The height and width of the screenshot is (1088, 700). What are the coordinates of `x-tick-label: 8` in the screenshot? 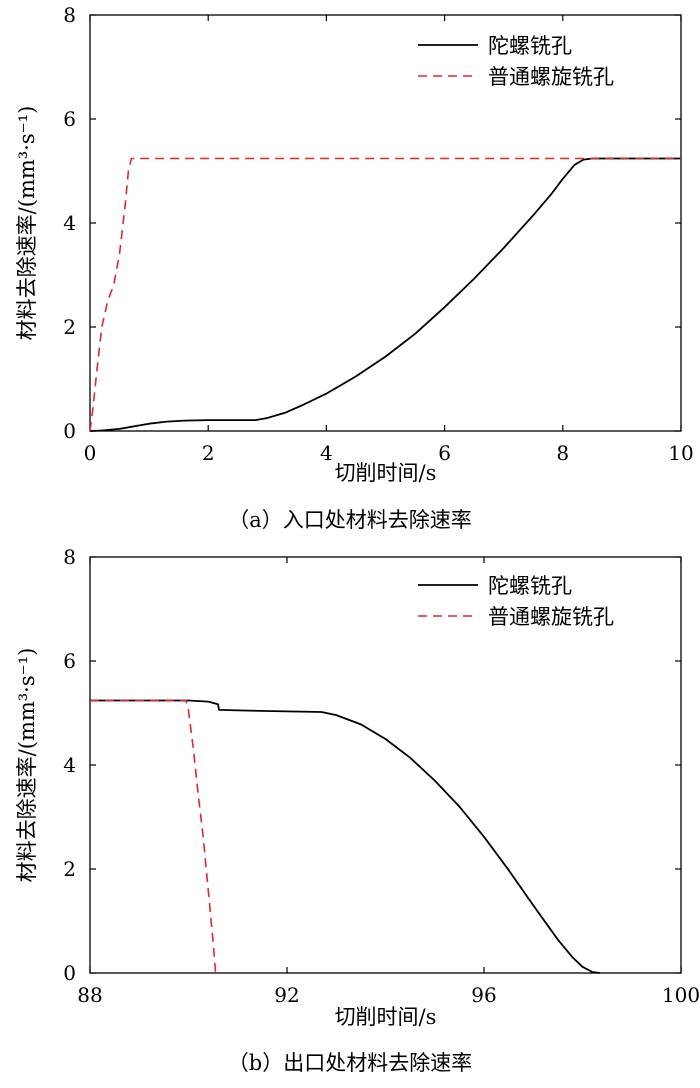 It's located at (562, 453).